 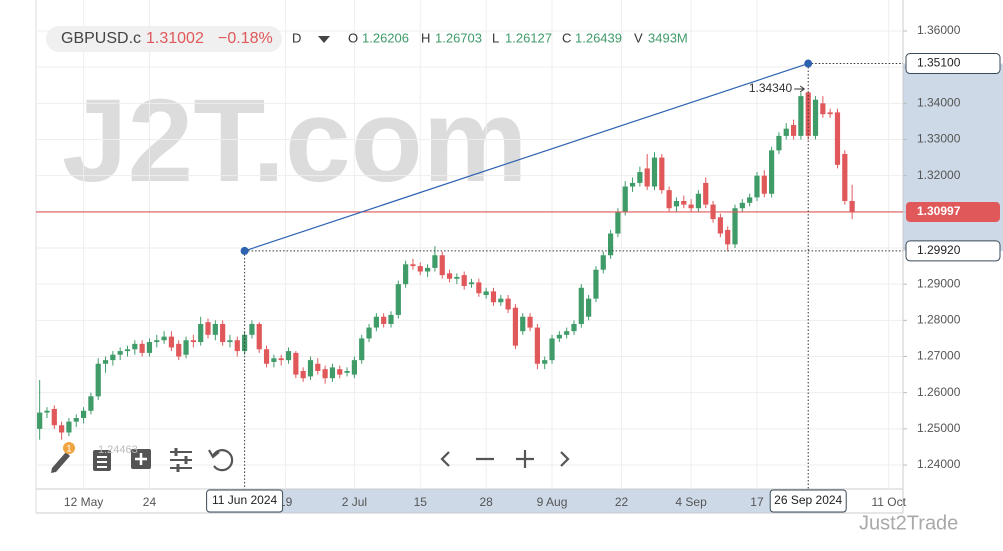 What do you see at coordinates (296, 37) in the screenshot?
I see `timeframe: D` at bounding box center [296, 37].